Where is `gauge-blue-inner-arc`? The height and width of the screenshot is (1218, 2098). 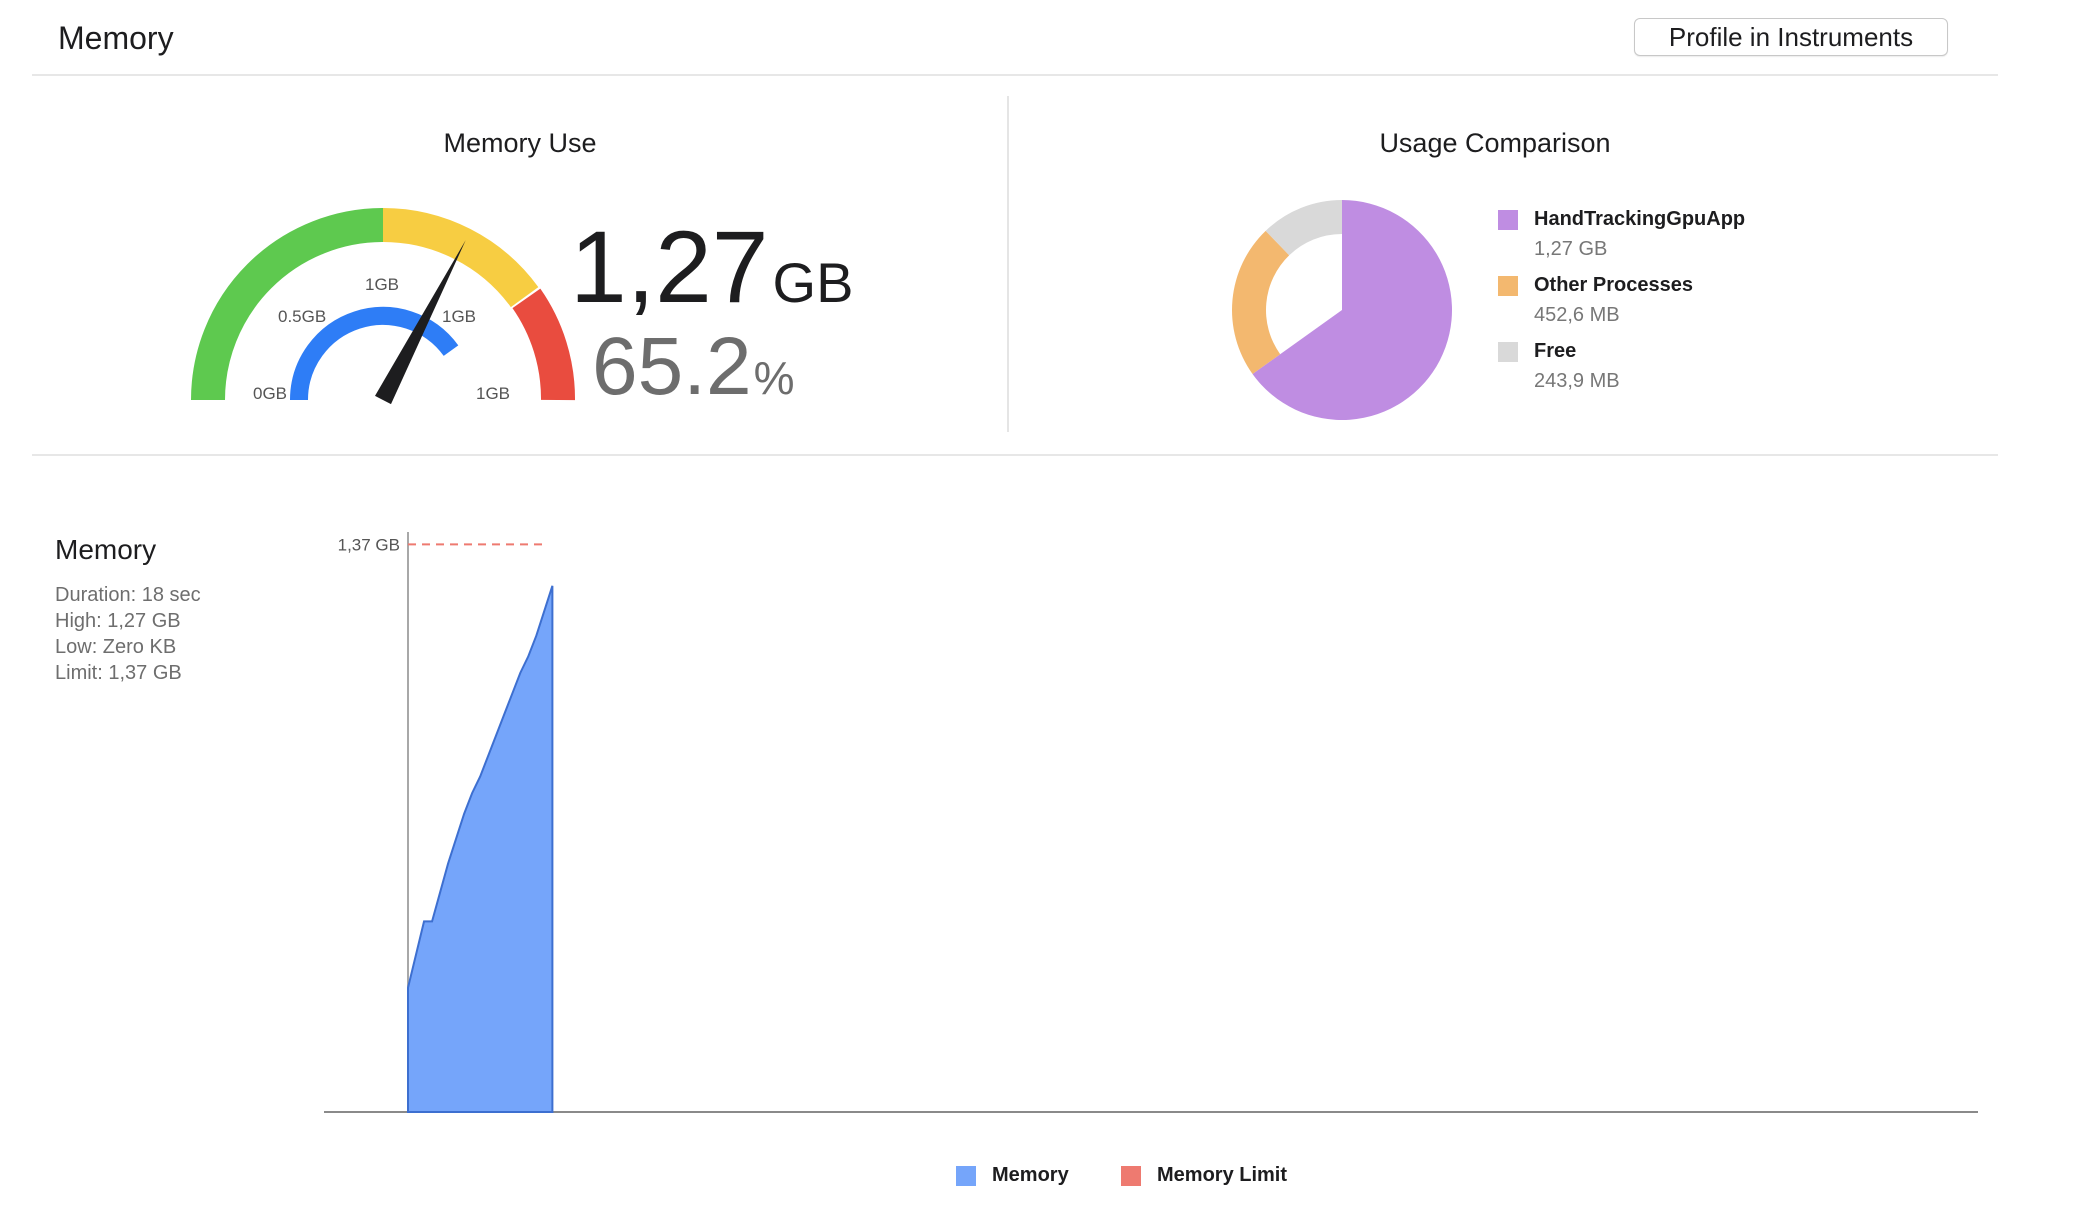 gauge-blue-inner-arc is located at coordinates (374, 353).